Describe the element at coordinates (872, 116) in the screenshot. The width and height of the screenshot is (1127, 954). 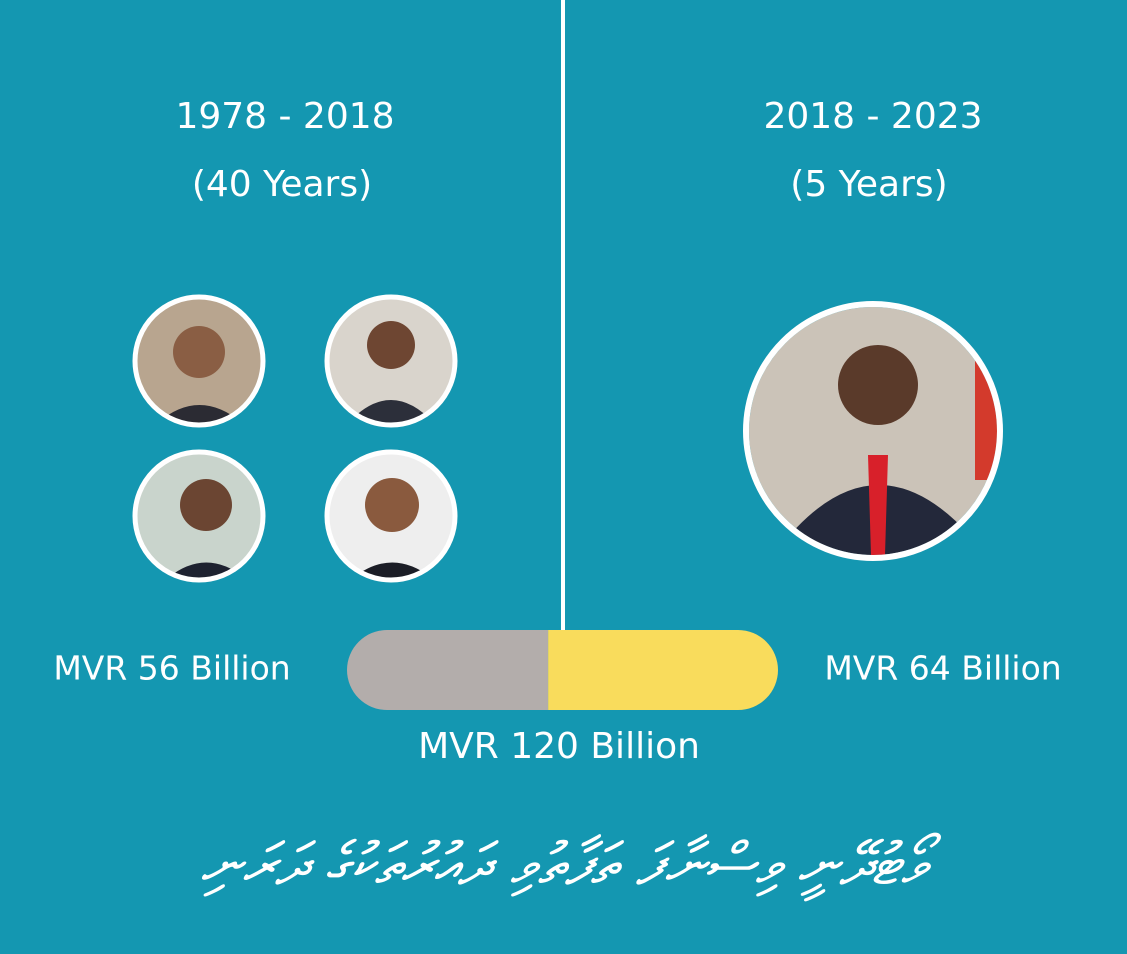
I see `period-title: 2018 - 2023` at that location.